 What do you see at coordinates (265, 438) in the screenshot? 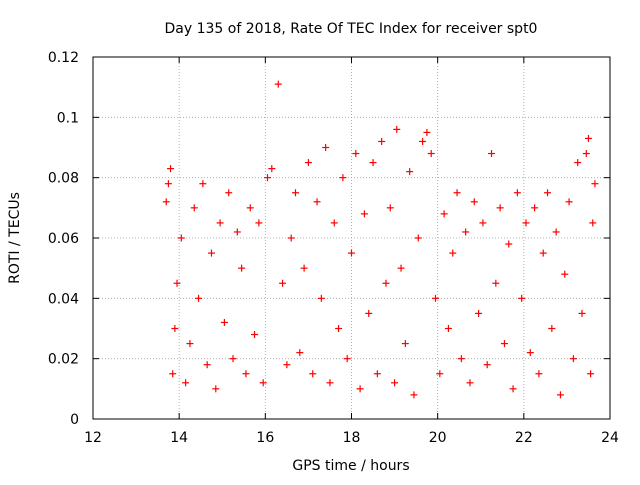
I see `x-tick-label: 16` at bounding box center [265, 438].